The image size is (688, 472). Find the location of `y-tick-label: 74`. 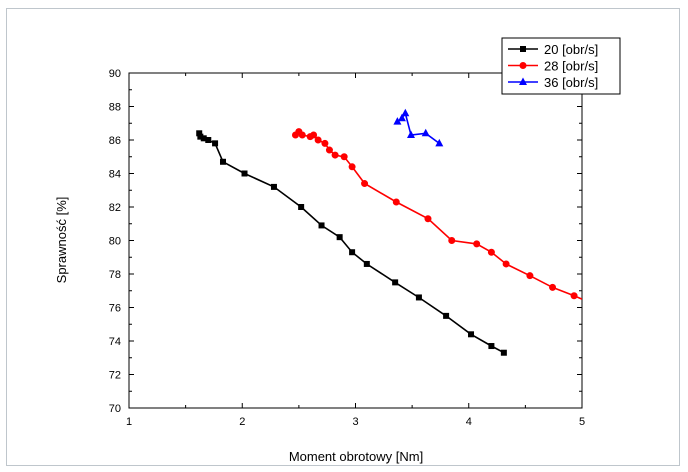

y-tick-label: 74 is located at coordinates (115, 342).